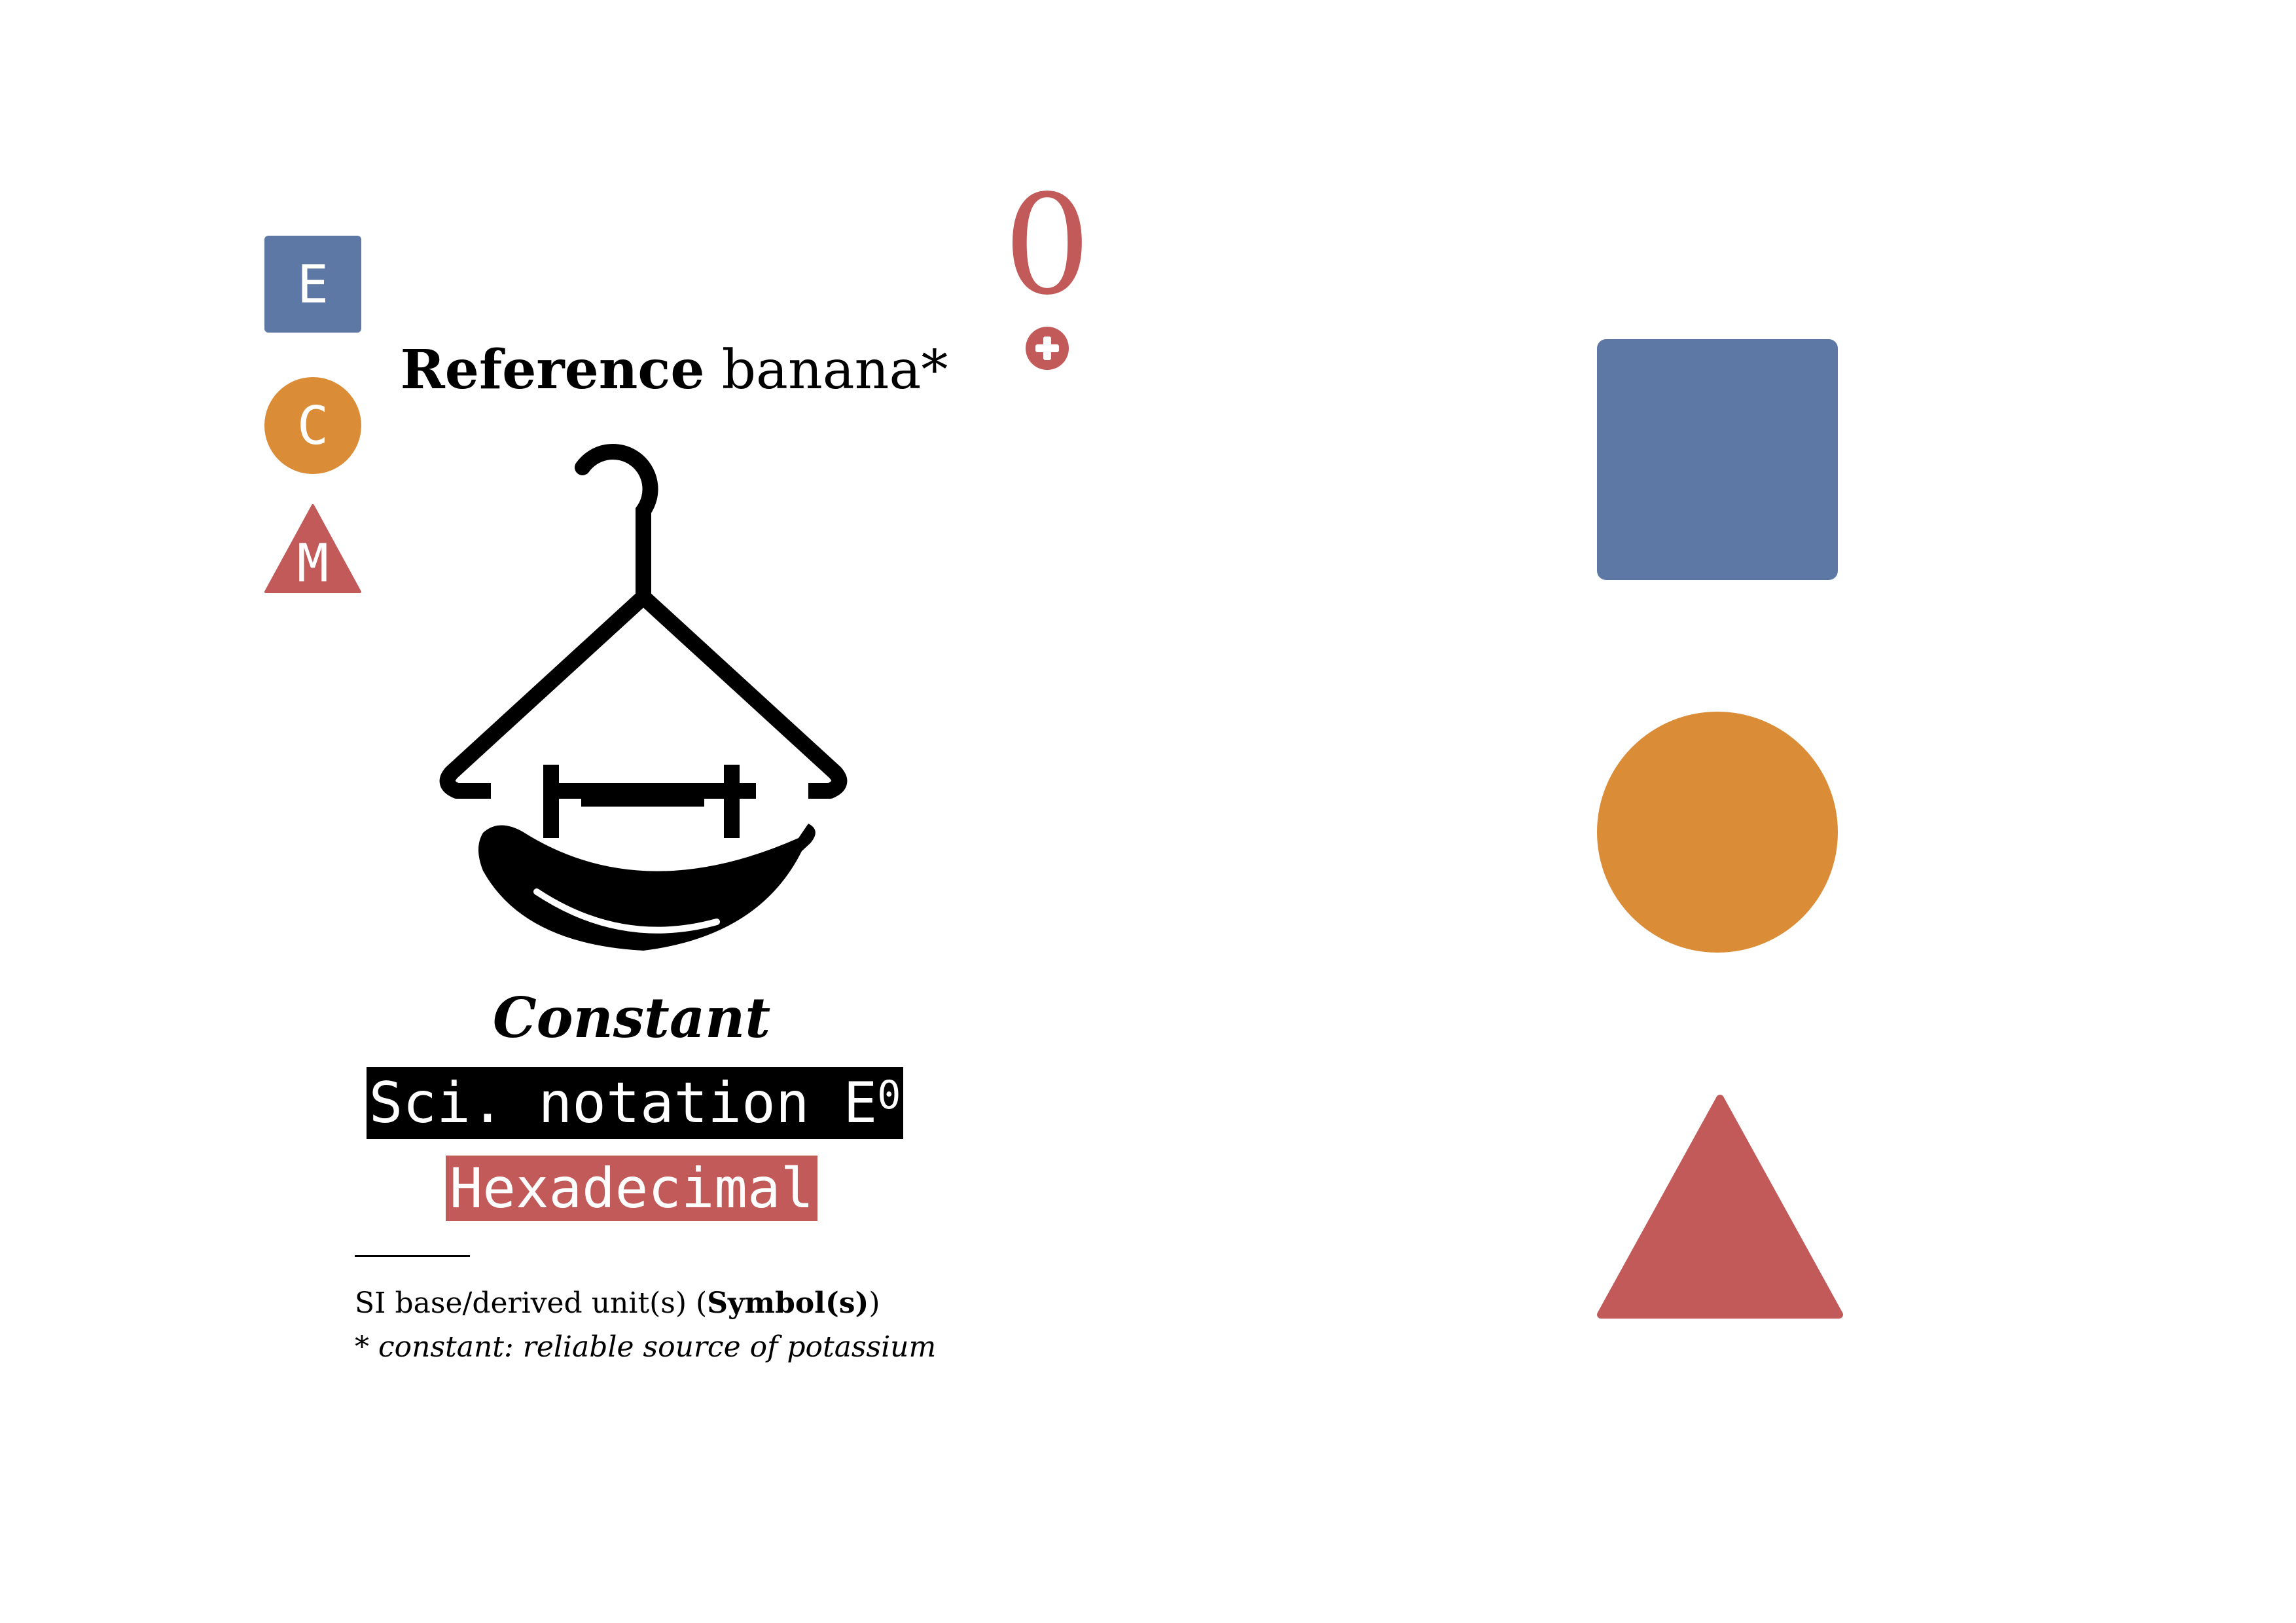  Describe the element at coordinates (1720, 1207) in the screenshot. I see `triangle-shape` at that location.